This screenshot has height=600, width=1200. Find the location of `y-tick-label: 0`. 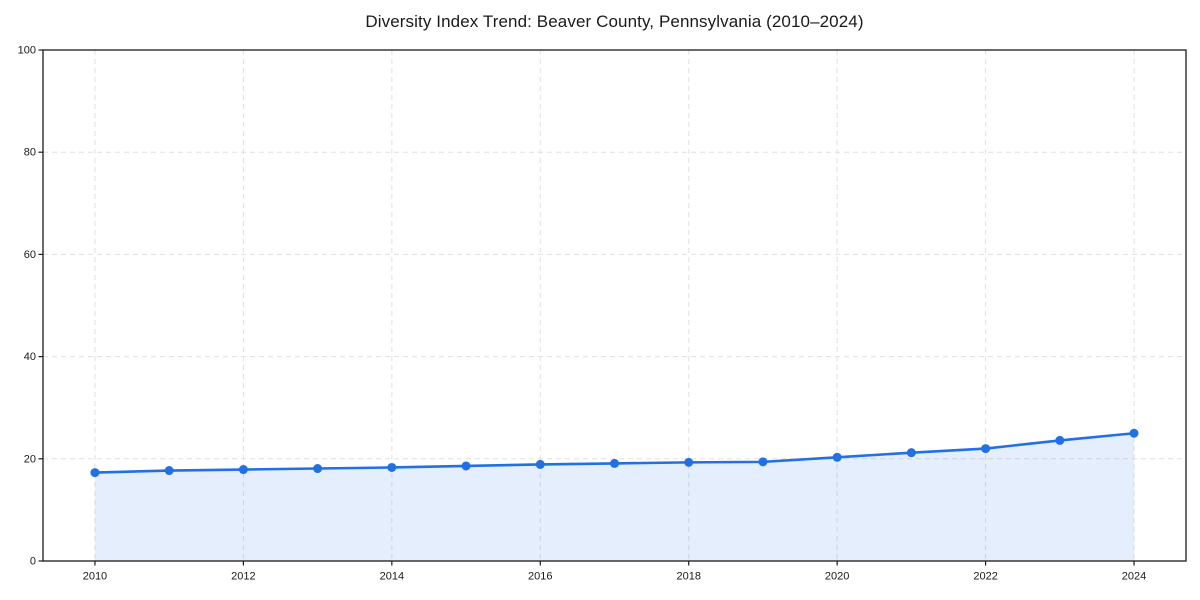

y-tick-label: 0 is located at coordinates (33, 562).